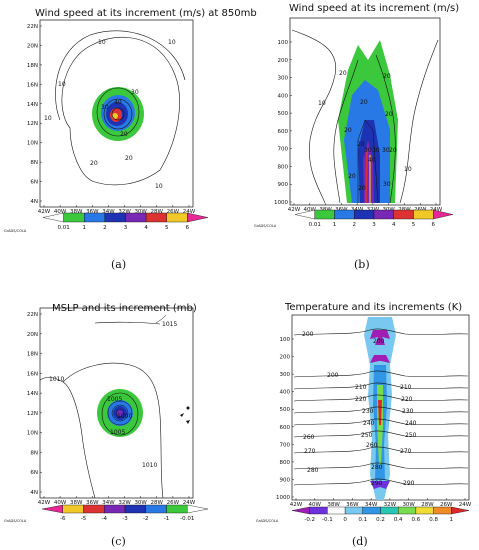  What do you see at coordinates (409, 483) in the screenshot?
I see `contour-label: 290` at bounding box center [409, 483].